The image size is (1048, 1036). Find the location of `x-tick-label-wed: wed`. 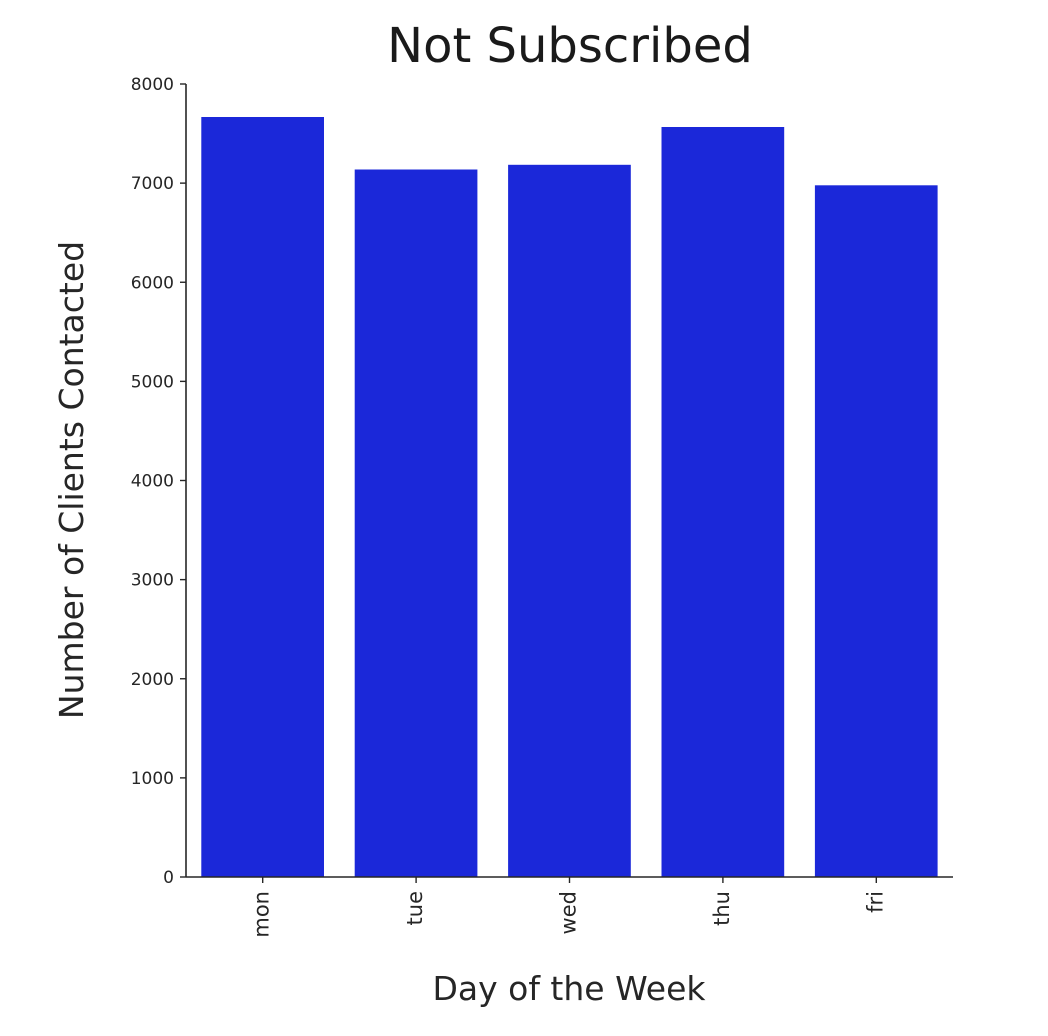

x-tick-label-wed: wed is located at coordinates (569, 912).